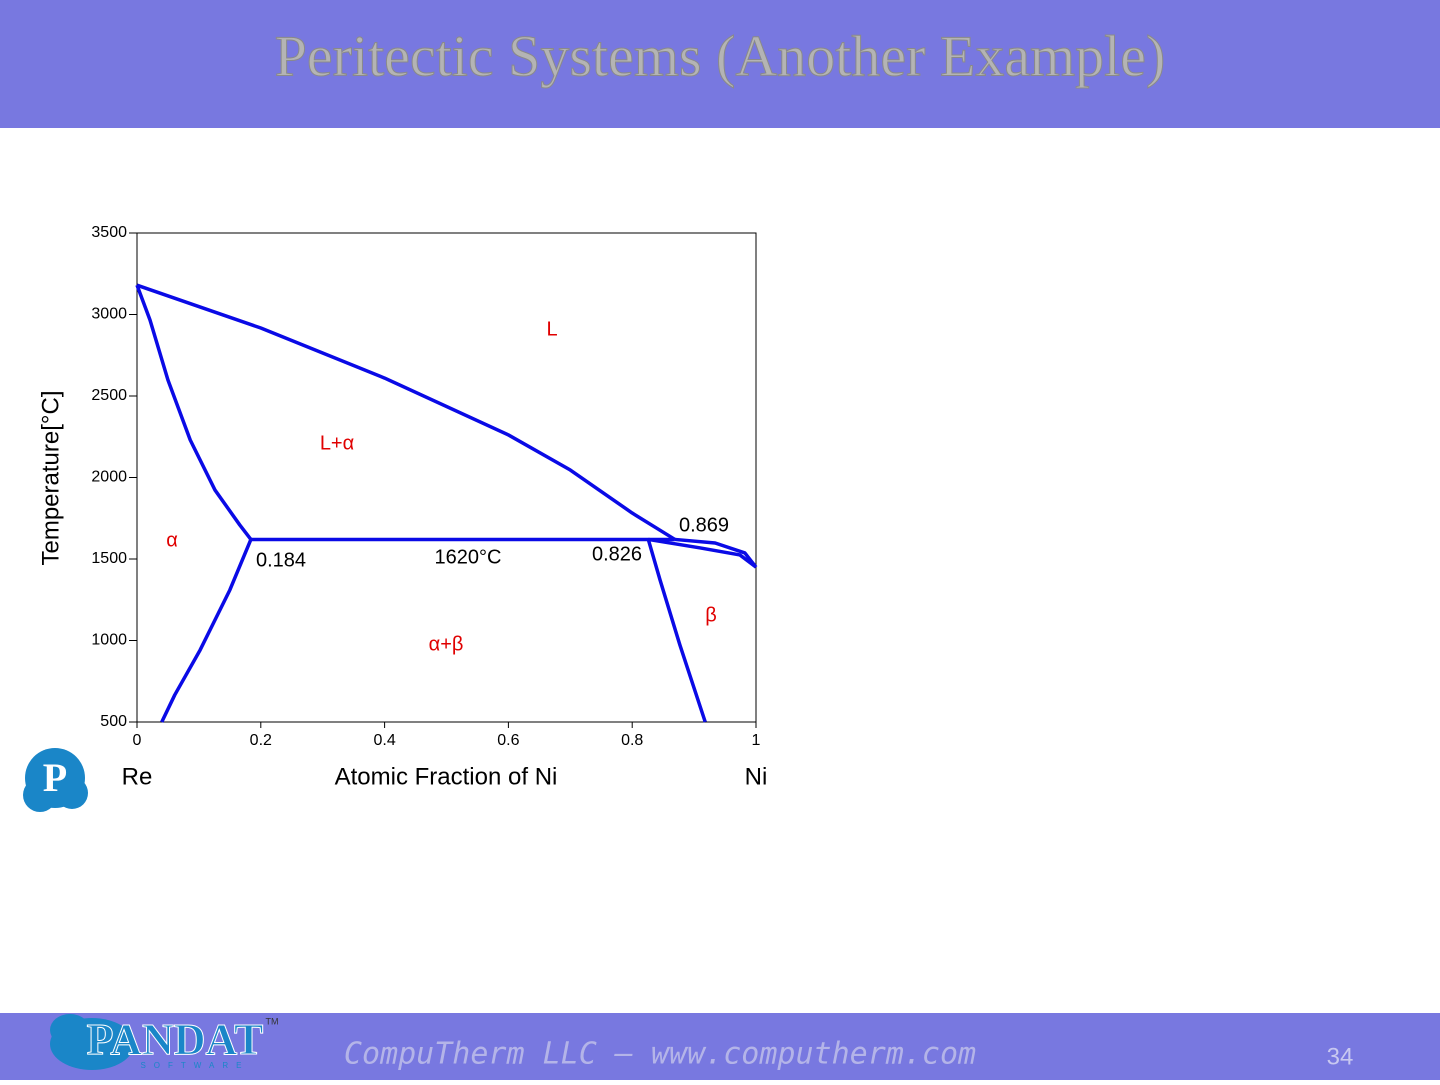  What do you see at coordinates (113, 721) in the screenshot?
I see `y-tick-label: 500` at bounding box center [113, 721].